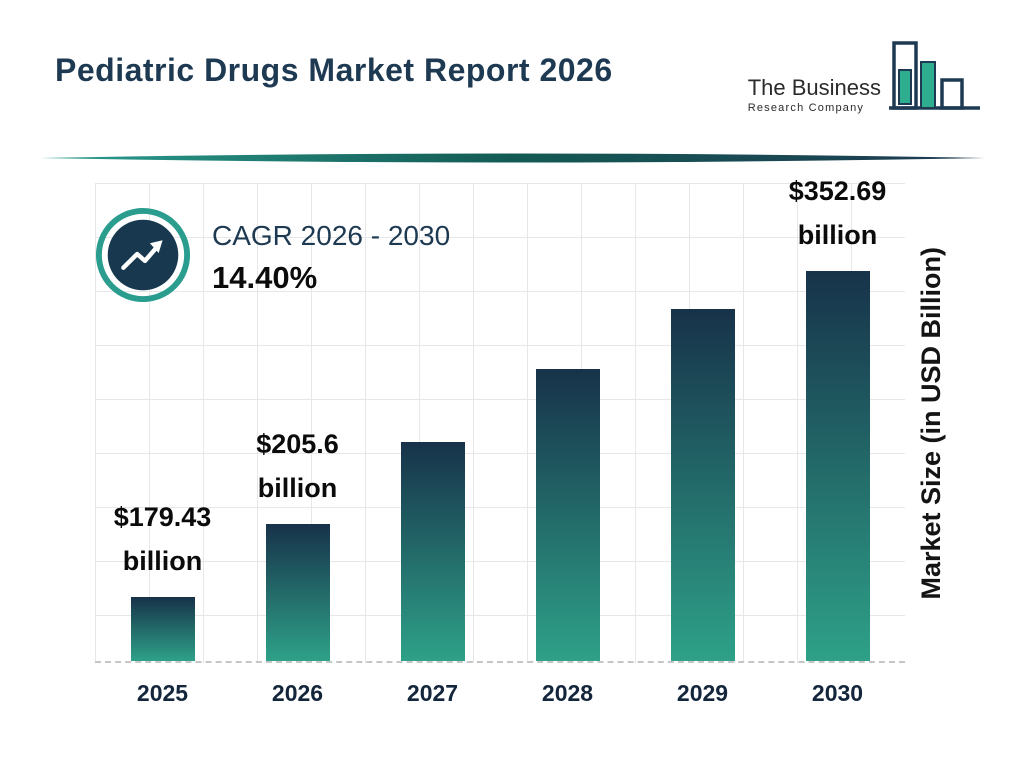 Image resolution: width=1024 pixels, height=768 pixels. What do you see at coordinates (297, 466) in the screenshot?
I see `bar-value-label-2026: $205.6 billion` at bounding box center [297, 466].